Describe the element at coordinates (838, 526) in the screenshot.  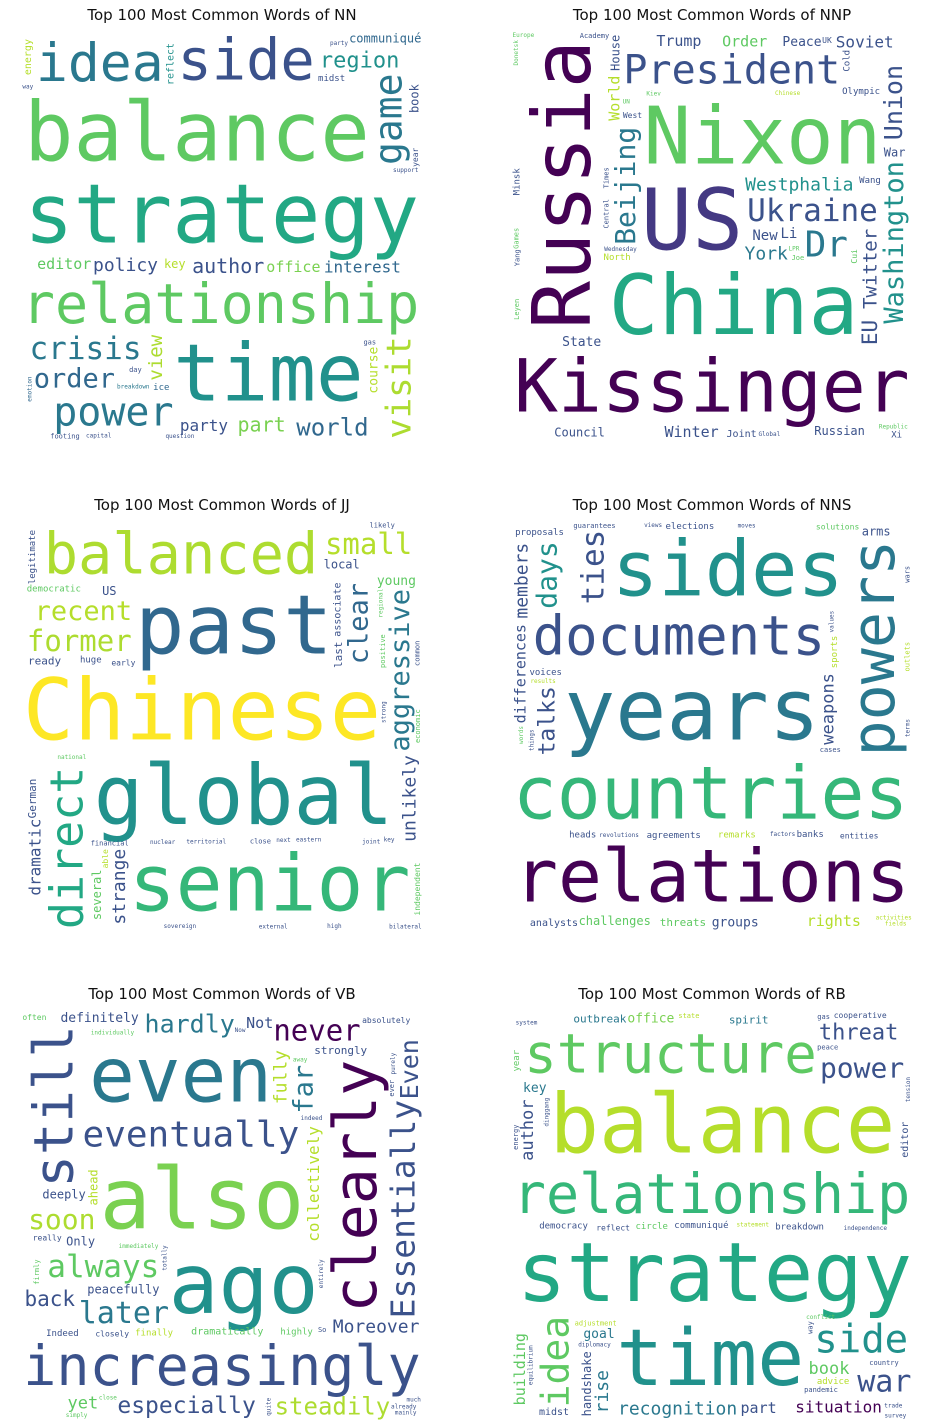
I see `word-solutions: solutions` at that location.